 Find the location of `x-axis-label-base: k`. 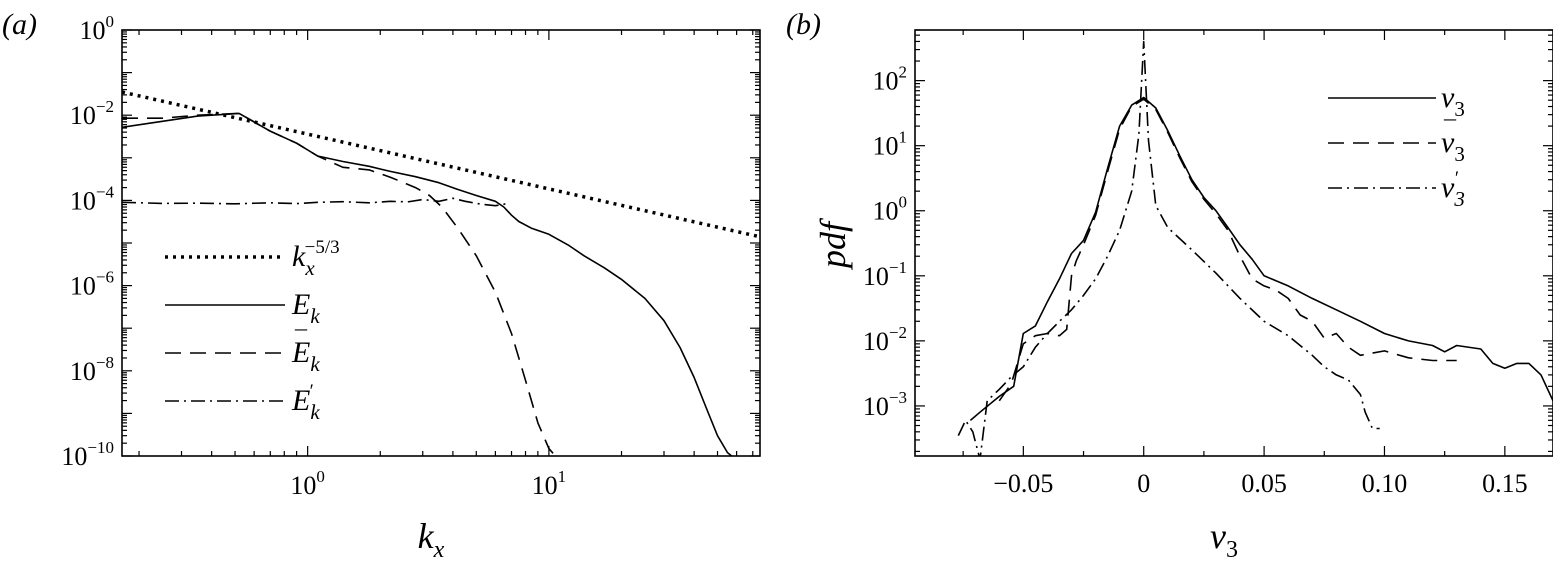

x-axis-label-base: k is located at coordinates (426, 536).